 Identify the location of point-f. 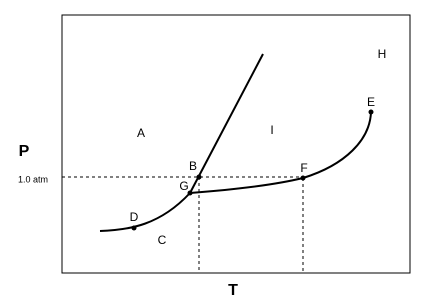
(303, 178).